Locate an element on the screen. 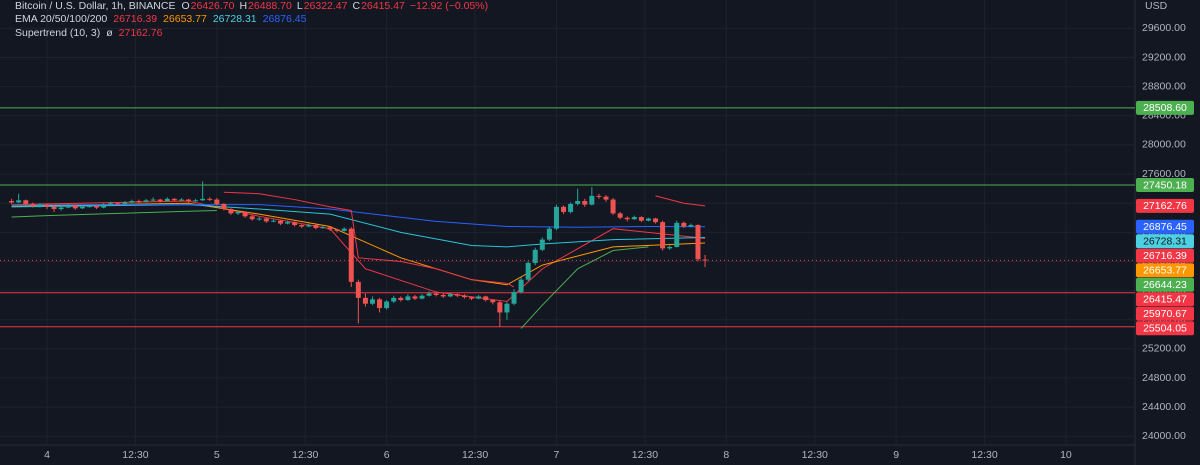  price-badge-label: 26728.31 is located at coordinates (1165, 242).